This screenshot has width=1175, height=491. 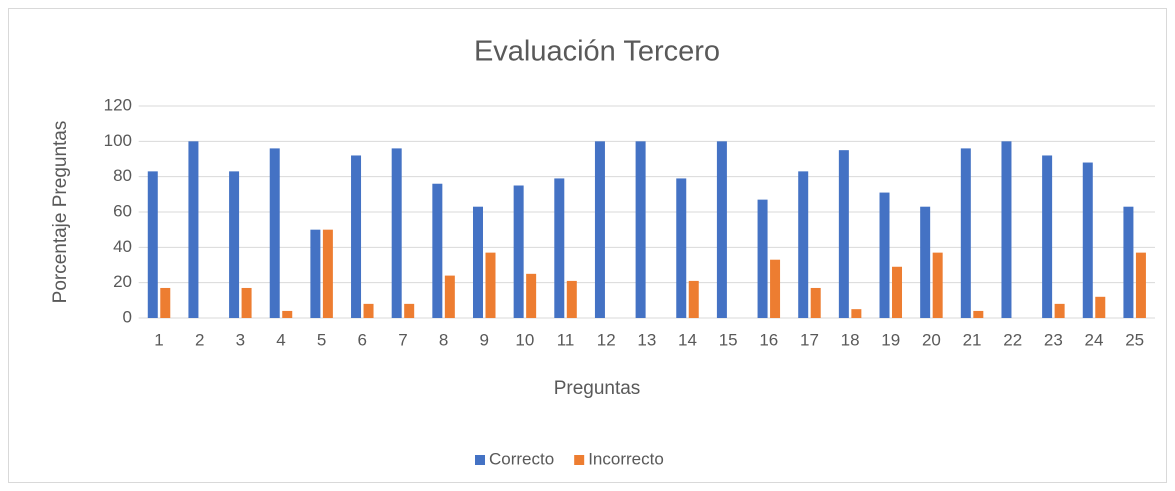 I want to click on x-tick-label: 7, so click(x=402, y=339).